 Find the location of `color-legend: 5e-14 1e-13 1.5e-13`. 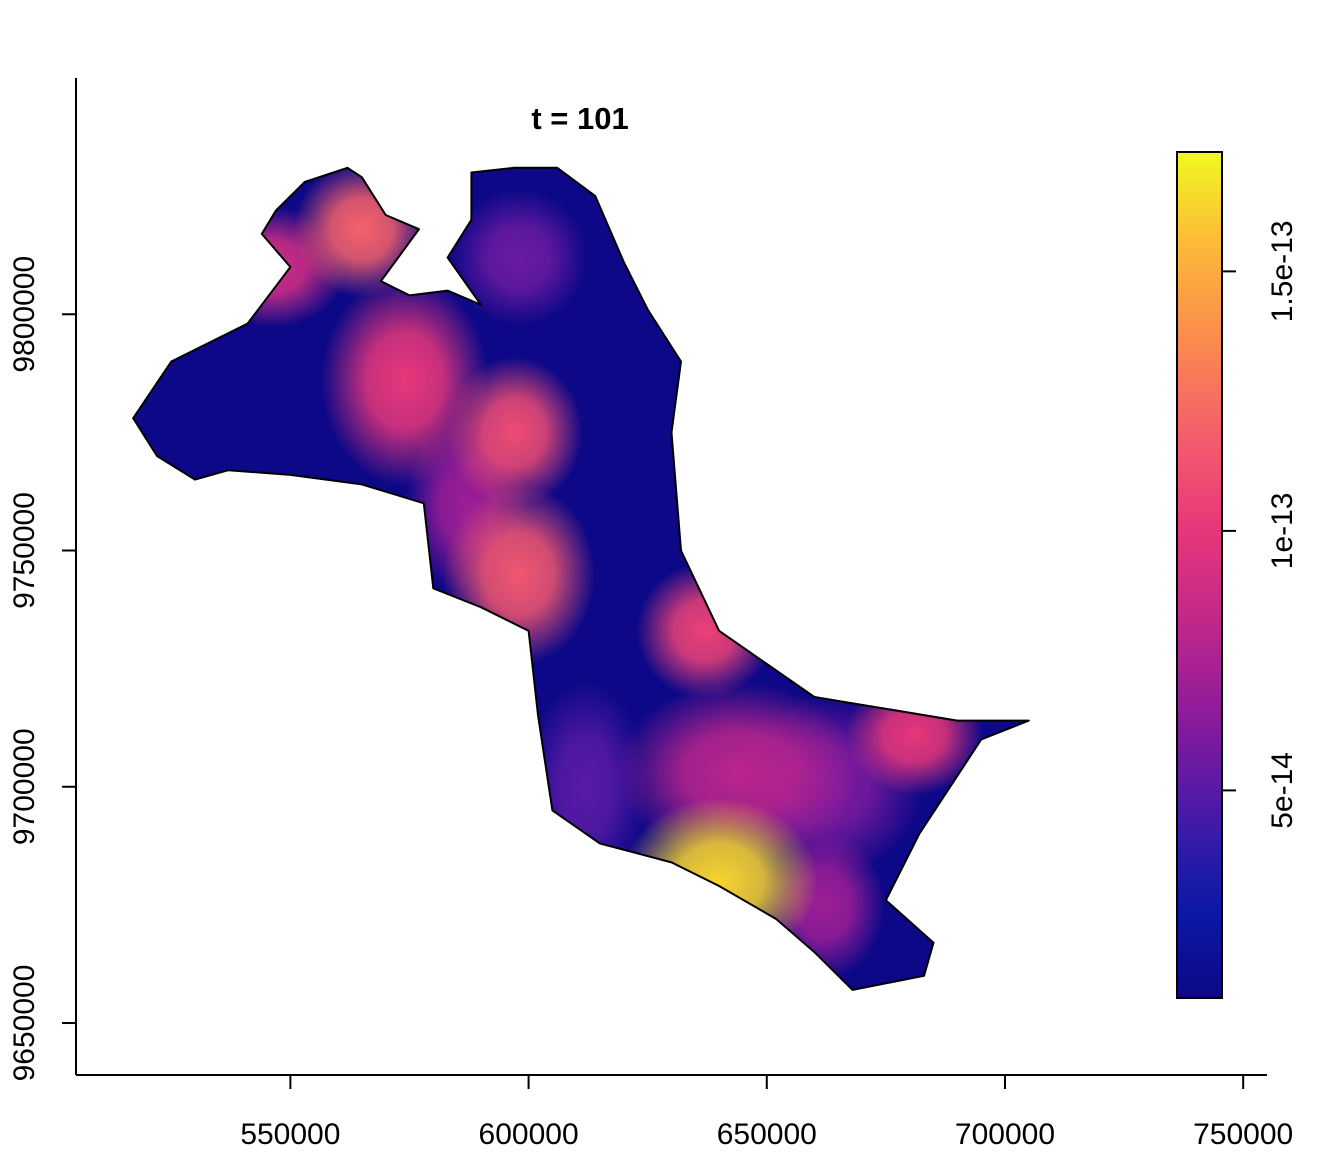

color-legend: 5e-14 1e-13 1.5e-13 is located at coordinates (1237, 575).